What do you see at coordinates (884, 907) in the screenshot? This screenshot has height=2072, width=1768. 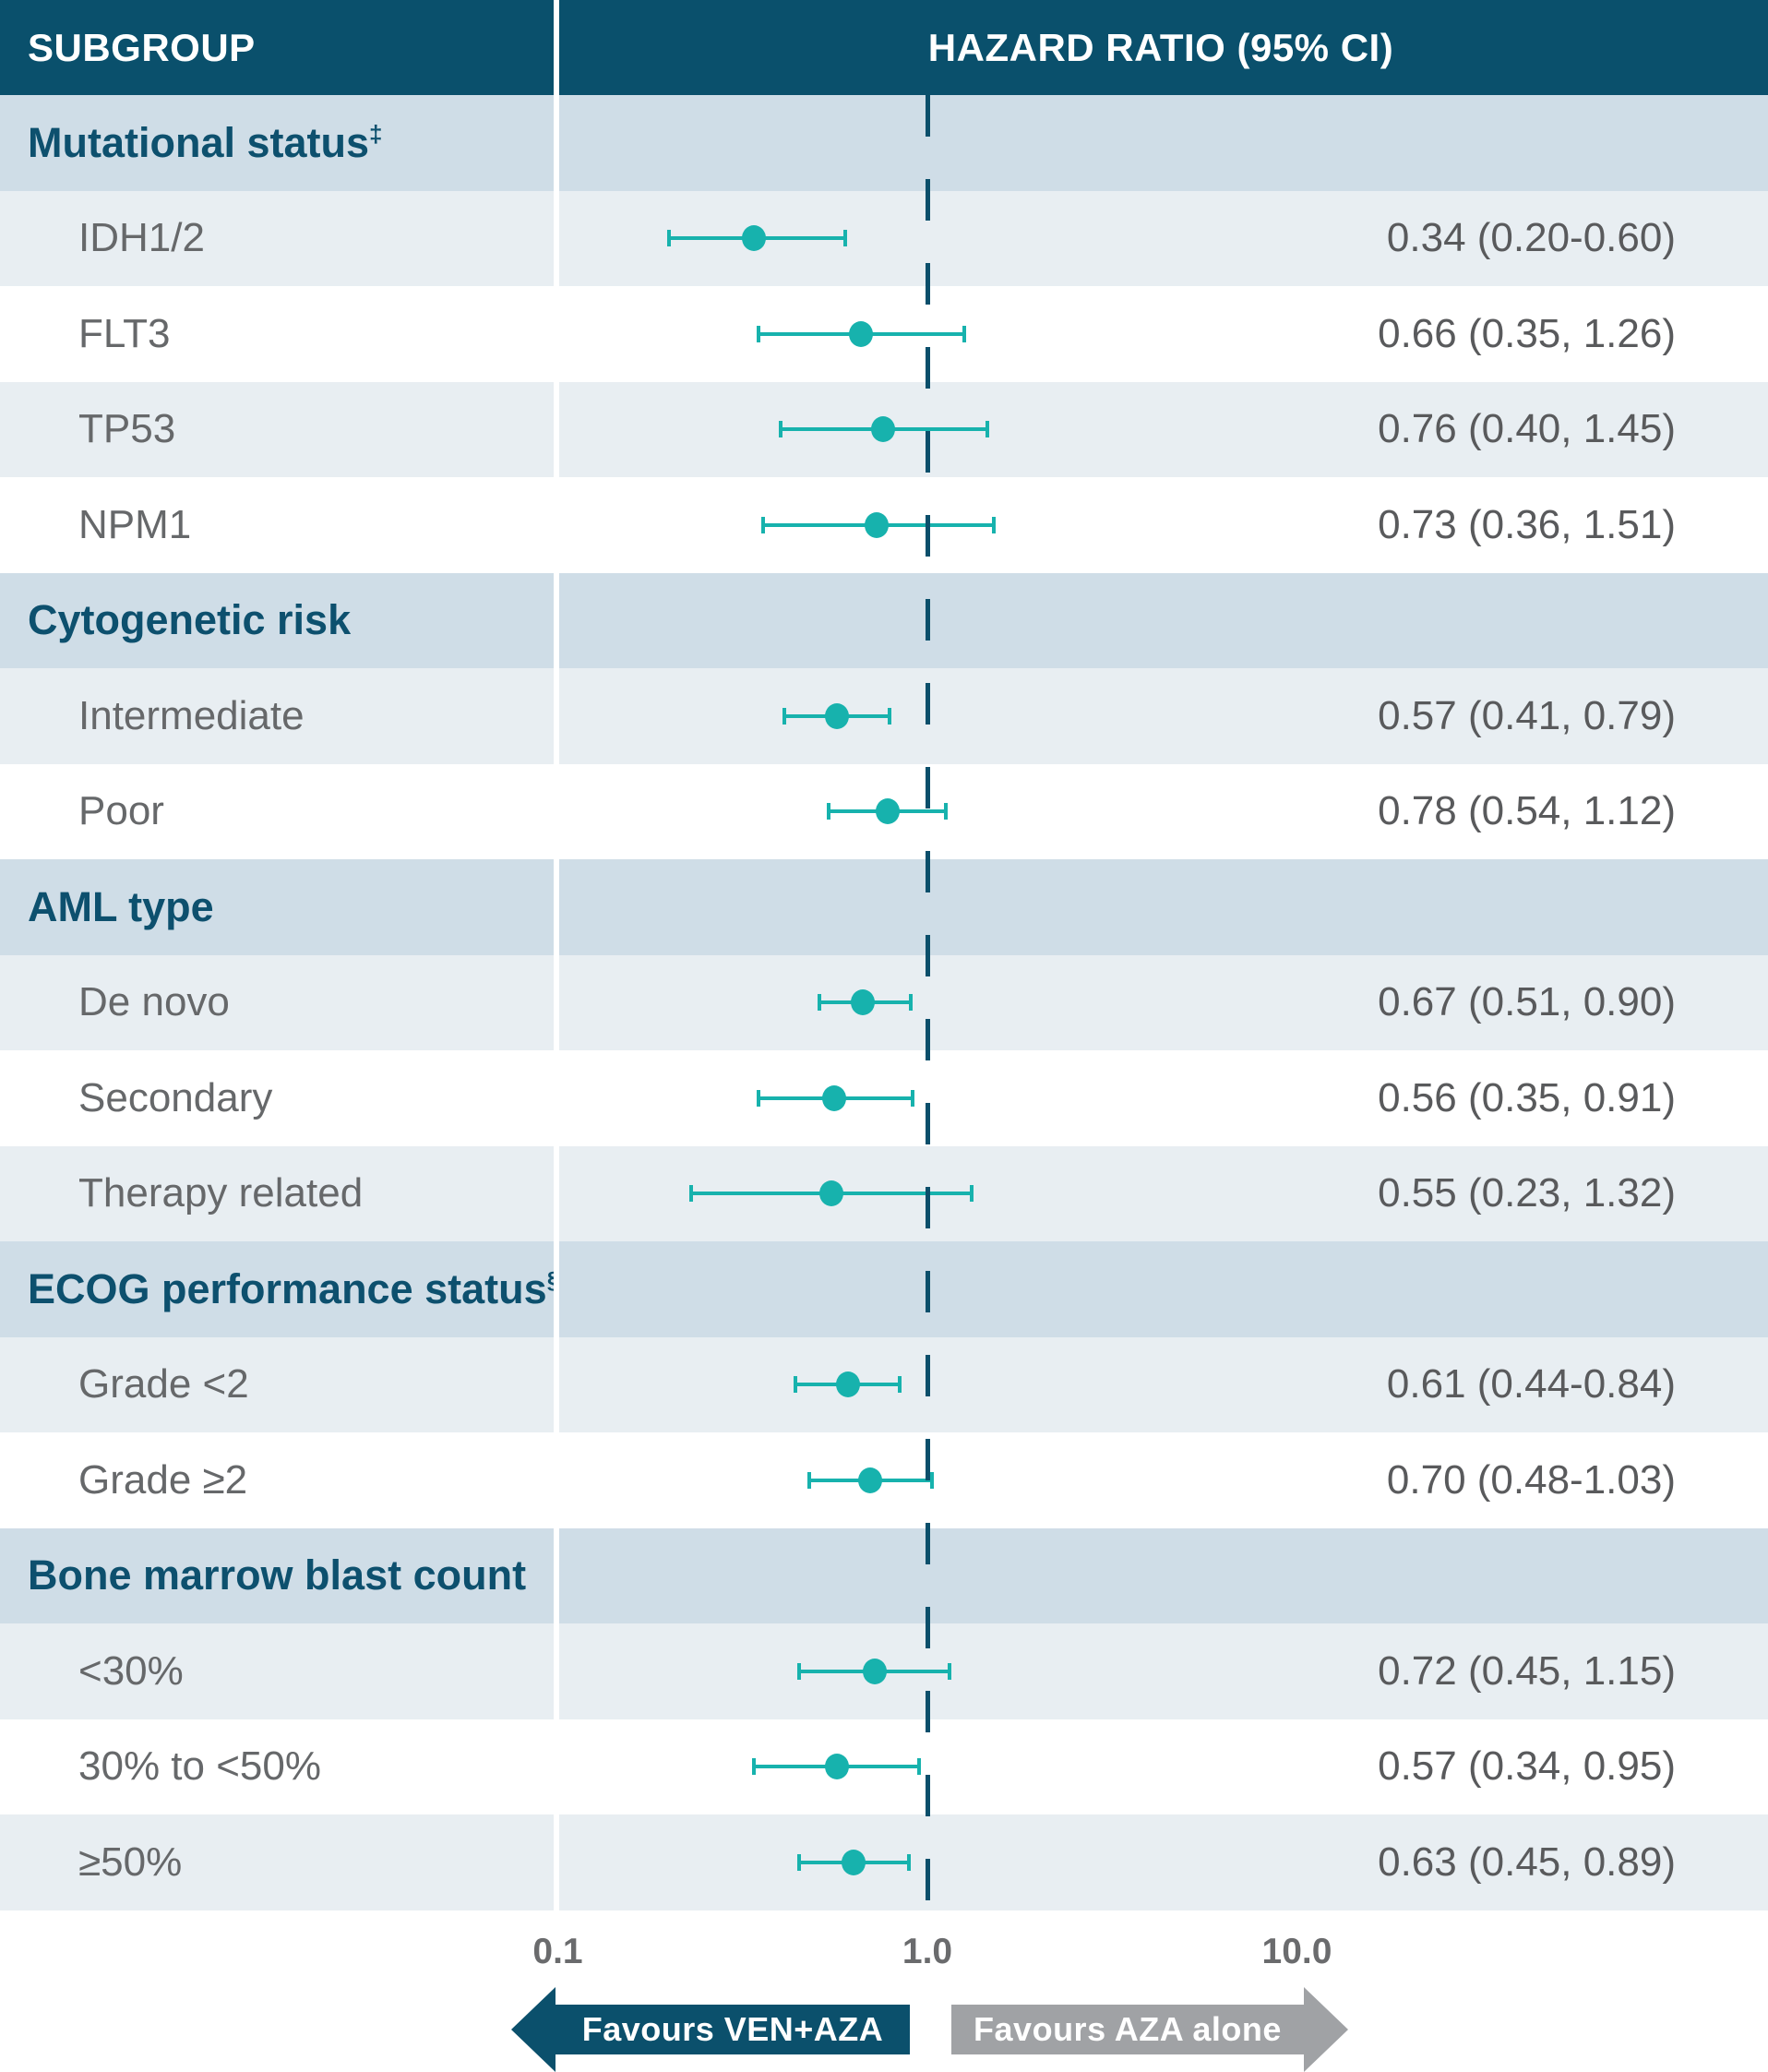 I see `section-row: AML type` at bounding box center [884, 907].